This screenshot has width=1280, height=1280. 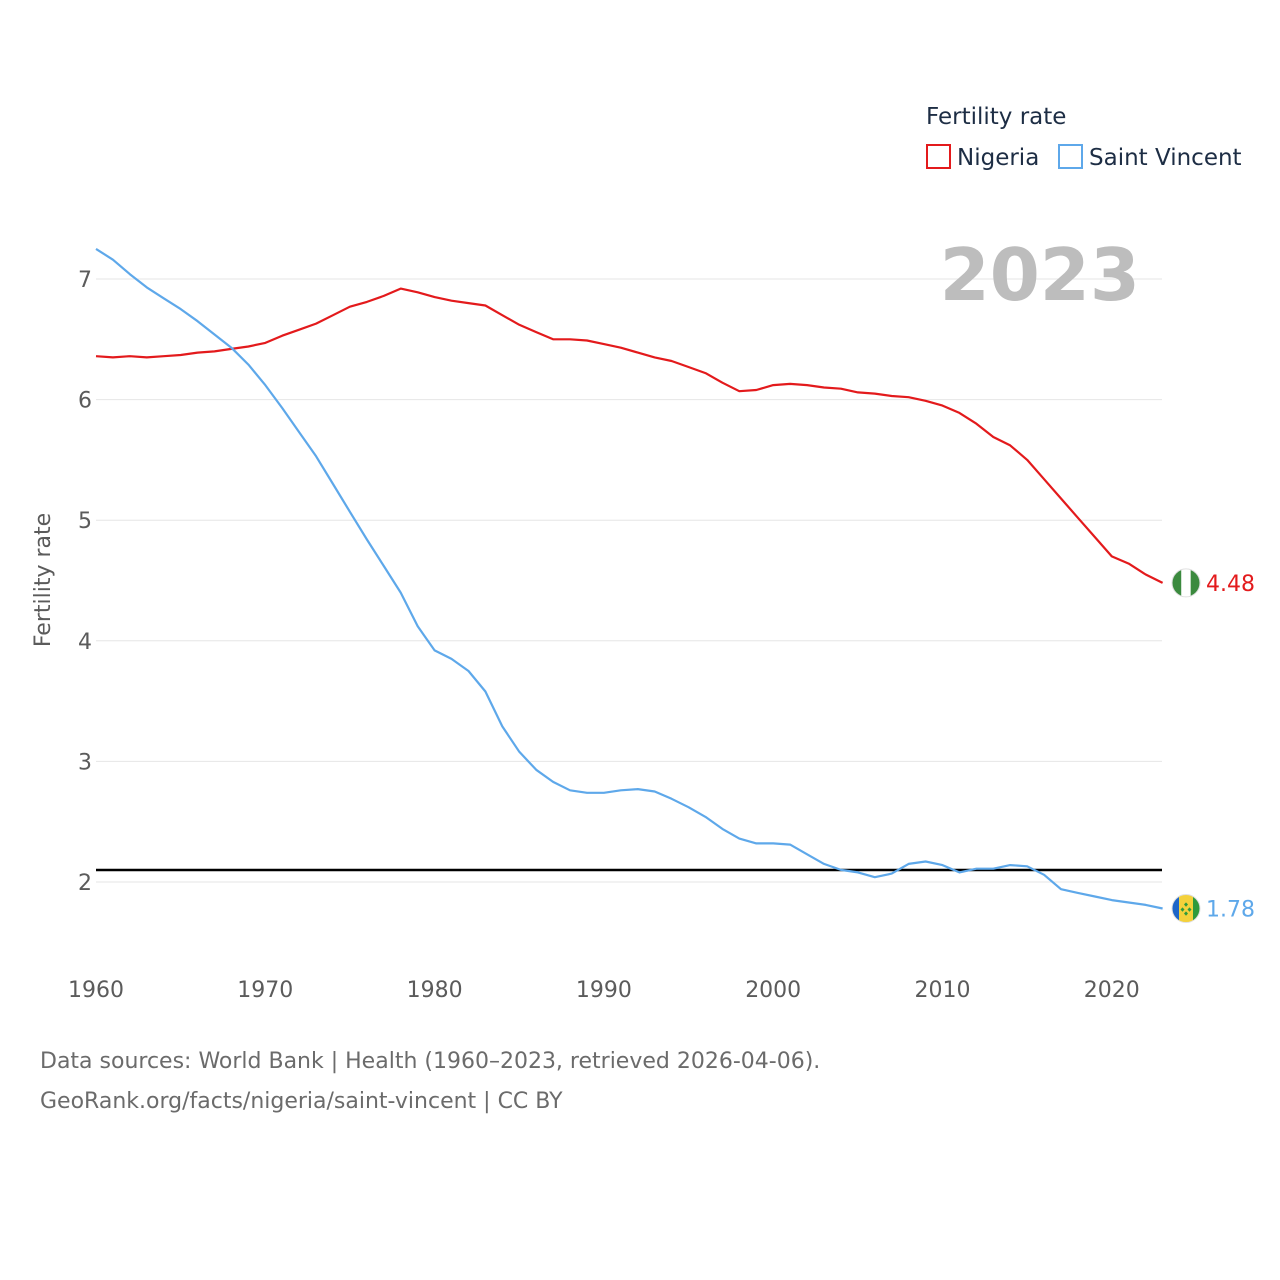 I want to click on x-tick-label: 2010, so click(x=943, y=990).